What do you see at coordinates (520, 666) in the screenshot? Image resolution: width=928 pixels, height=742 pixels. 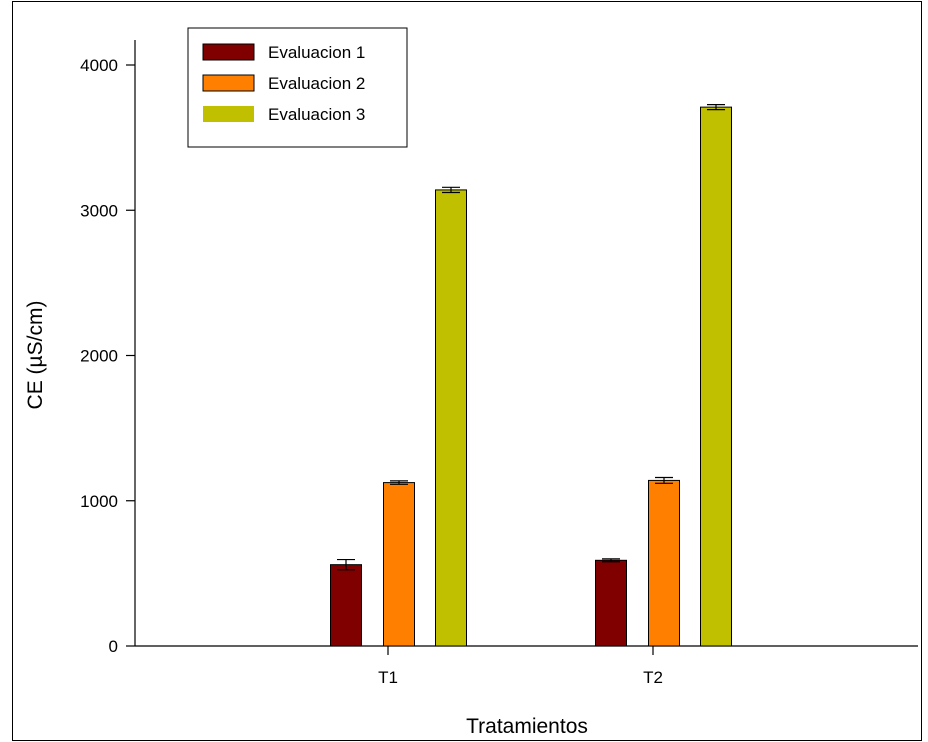 I see `x-ticks: T1 T2` at bounding box center [520, 666].